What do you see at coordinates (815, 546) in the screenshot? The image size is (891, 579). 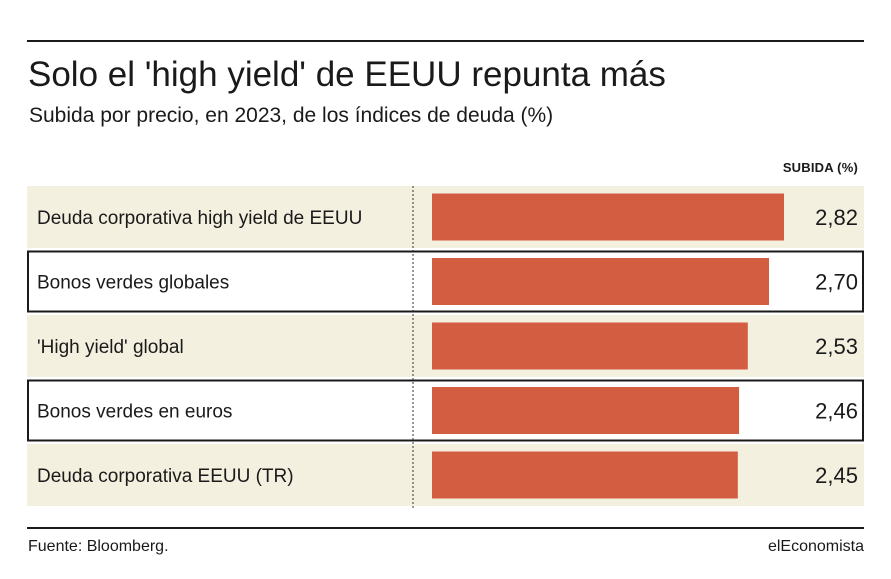 I see `brand-logo: elEconomista` at bounding box center [815, 546].